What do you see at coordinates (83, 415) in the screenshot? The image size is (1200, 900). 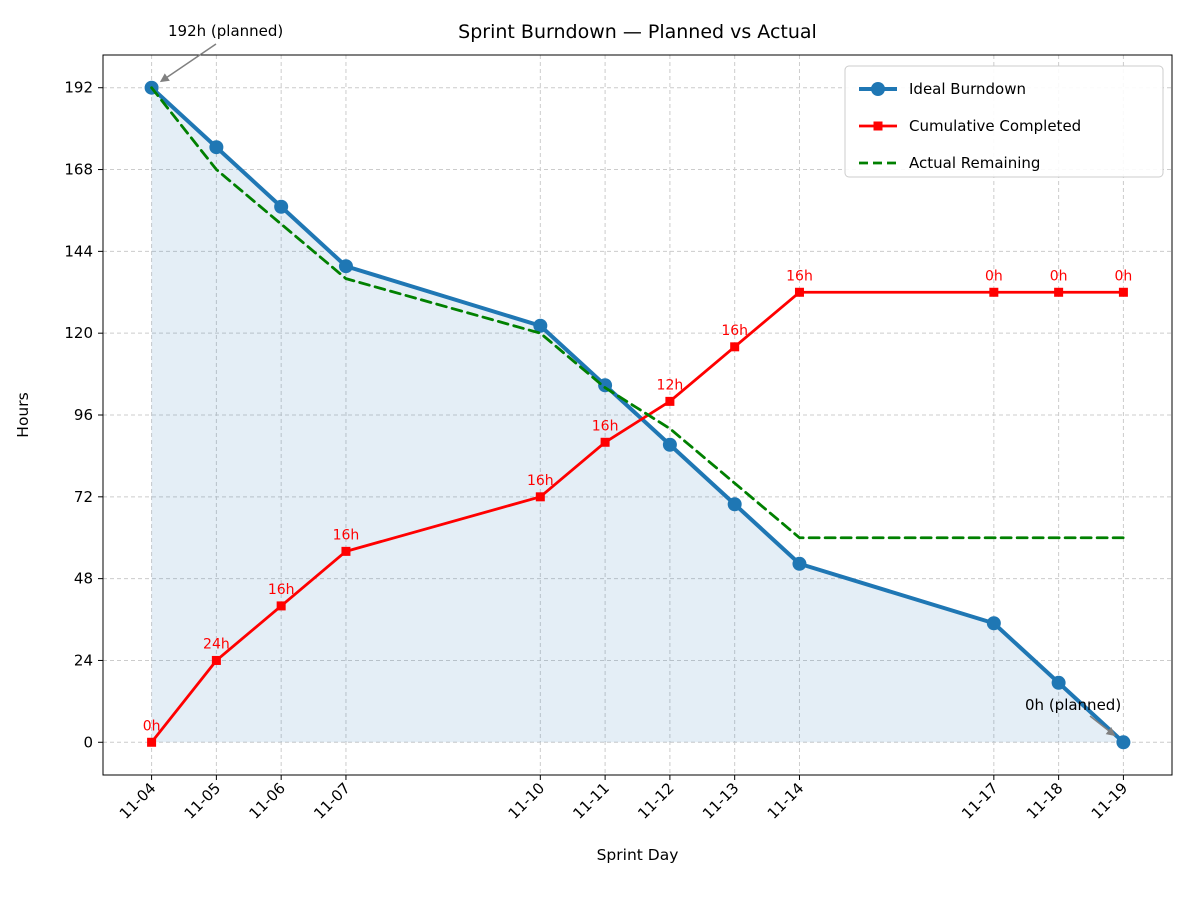 I see `y-tick-label: 96` at bounding box center [83, 415].